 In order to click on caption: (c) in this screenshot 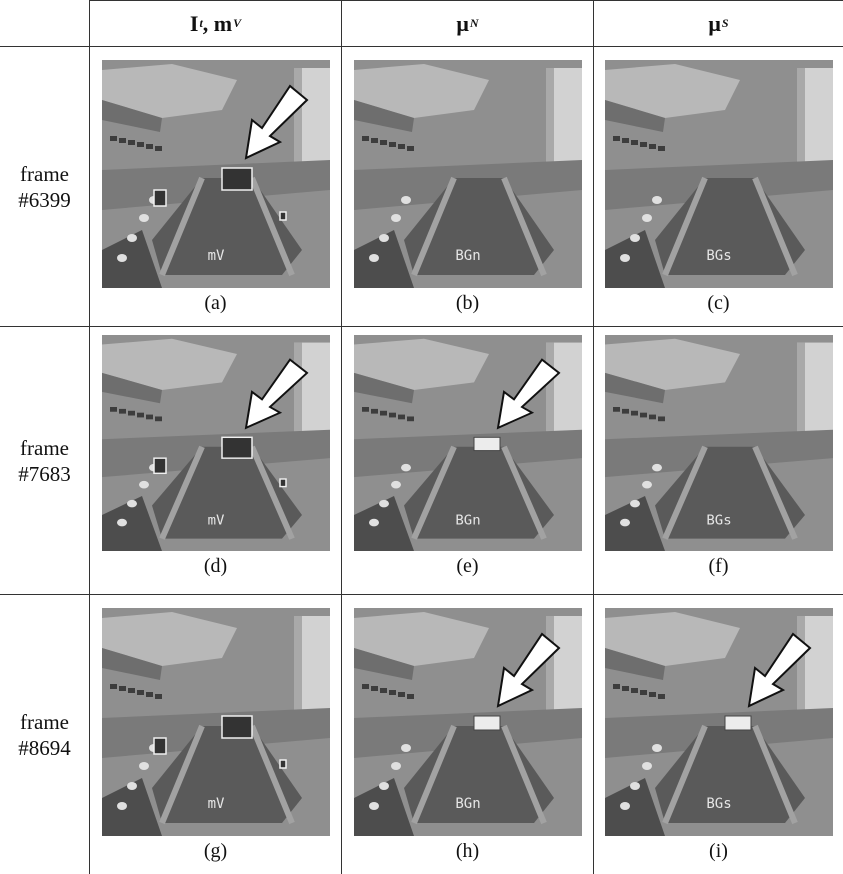, I will do `click(718, 303)`.